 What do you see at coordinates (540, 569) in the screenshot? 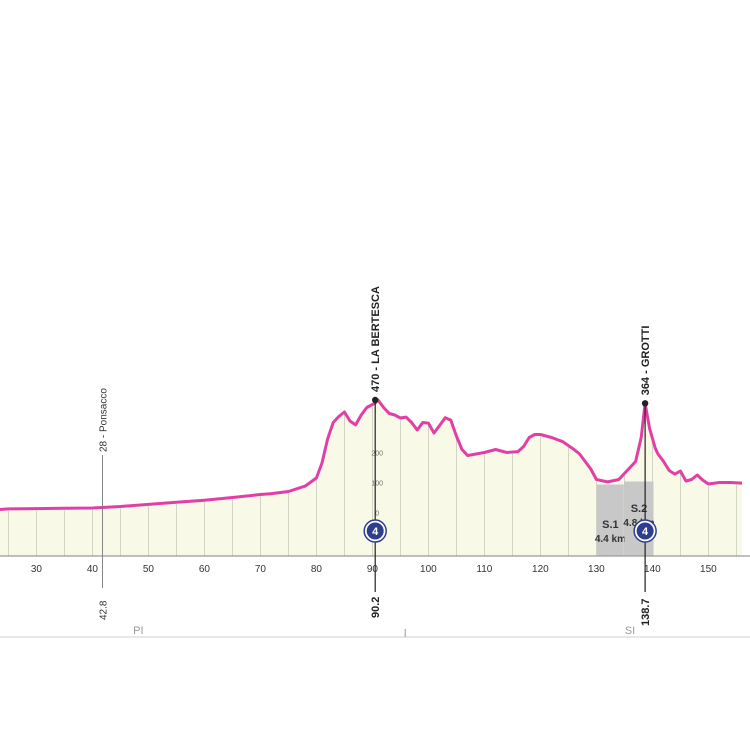
I see `x-tick-label: 120` at bounding box center [540, 569].